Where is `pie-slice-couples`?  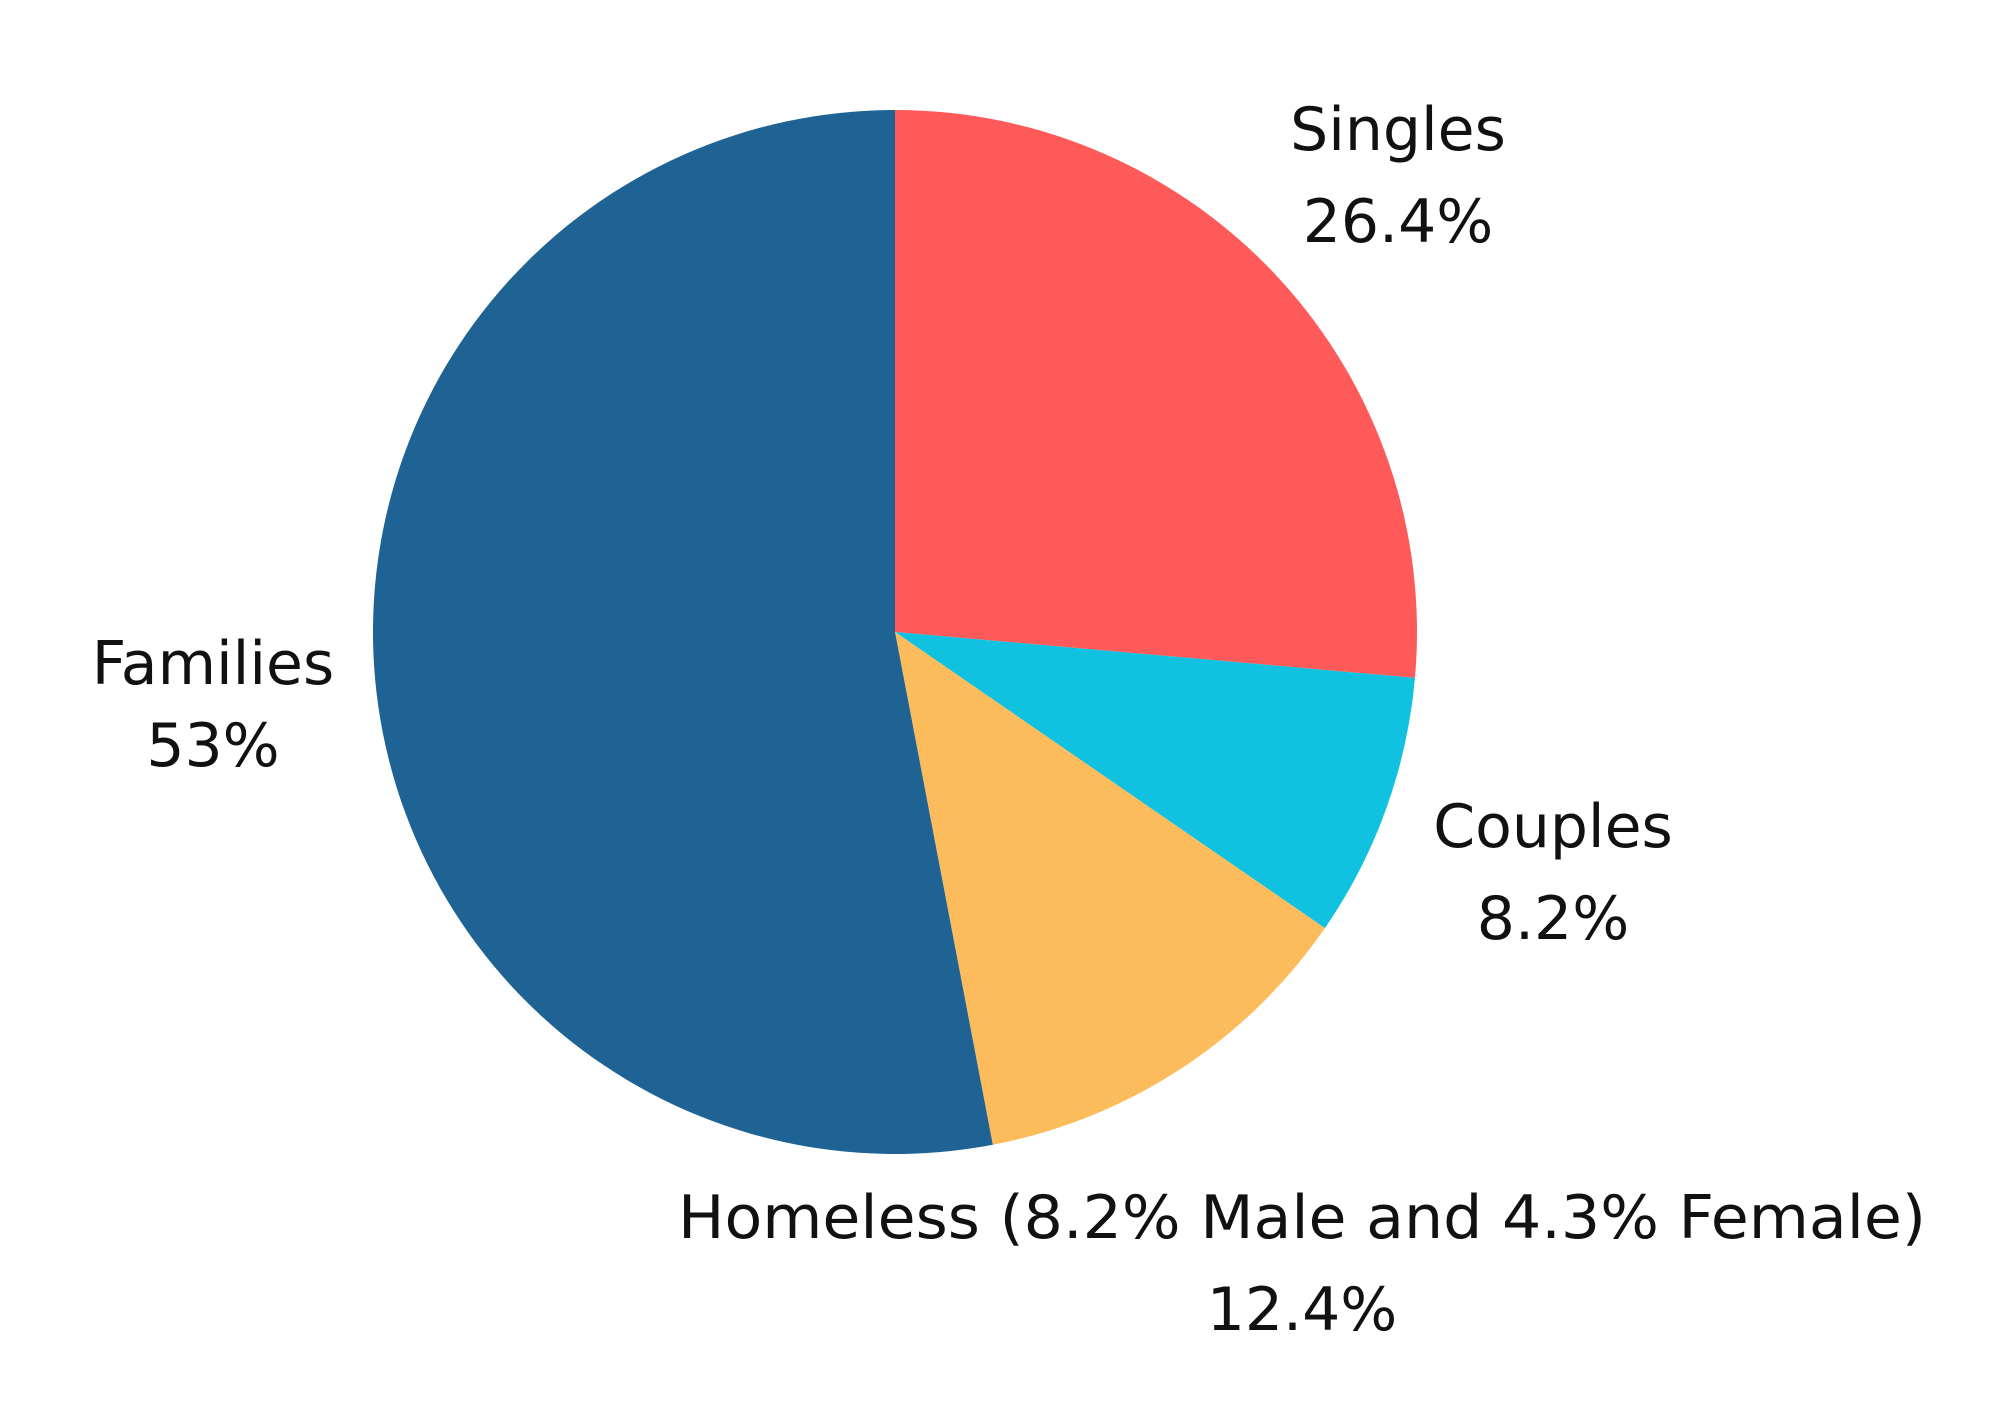 pie-slice-couples is located at coordinates (1155, 780).